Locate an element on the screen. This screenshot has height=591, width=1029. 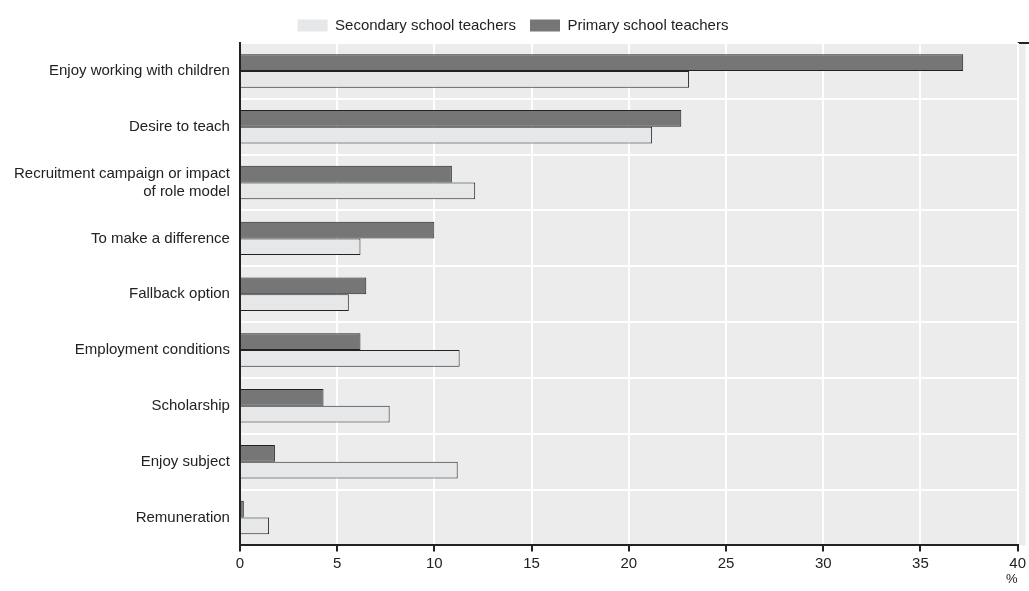
y-tick-label: Employment conditions is located at coordinates (152, 349).